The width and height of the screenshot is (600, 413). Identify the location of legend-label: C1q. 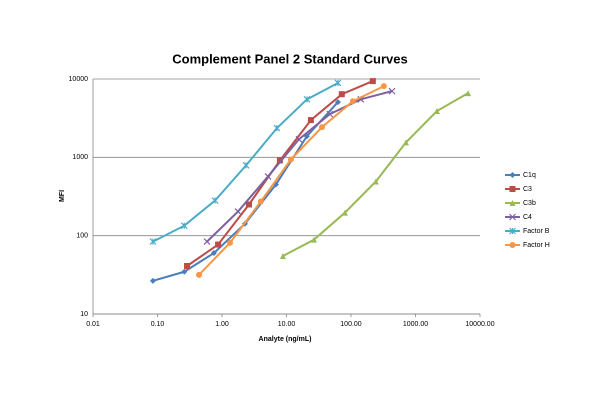
(529, 175).